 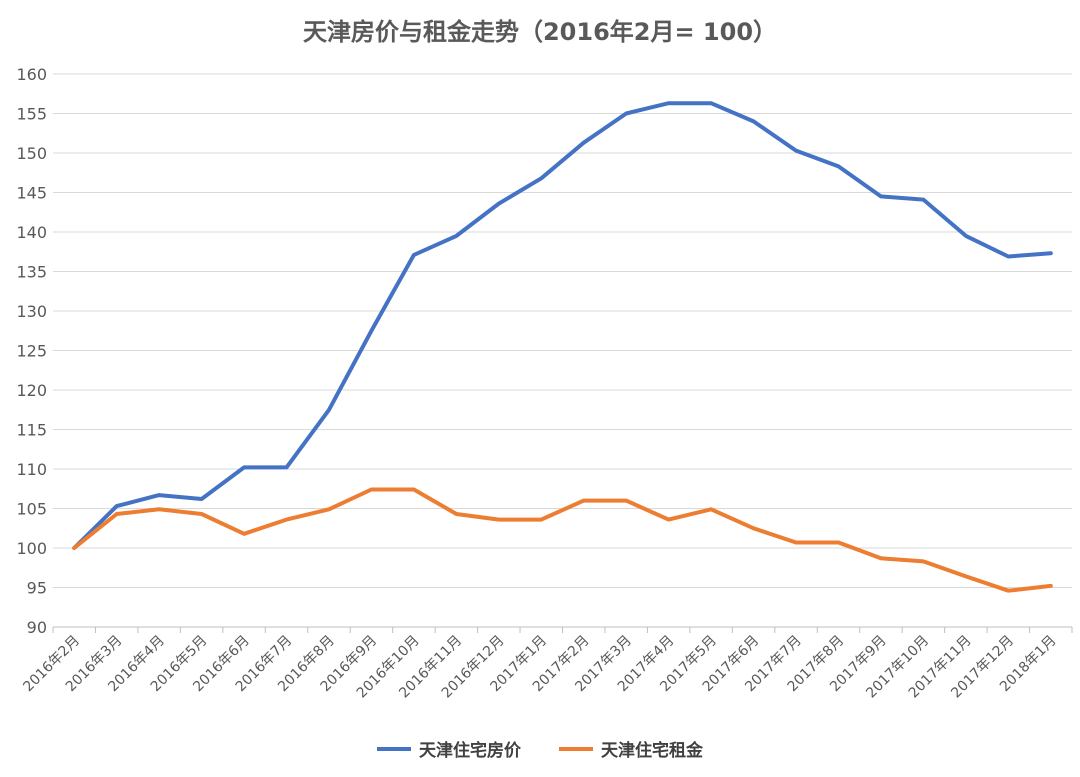 I want to click on y-tick-label: 100, so click(x=31, y=548).